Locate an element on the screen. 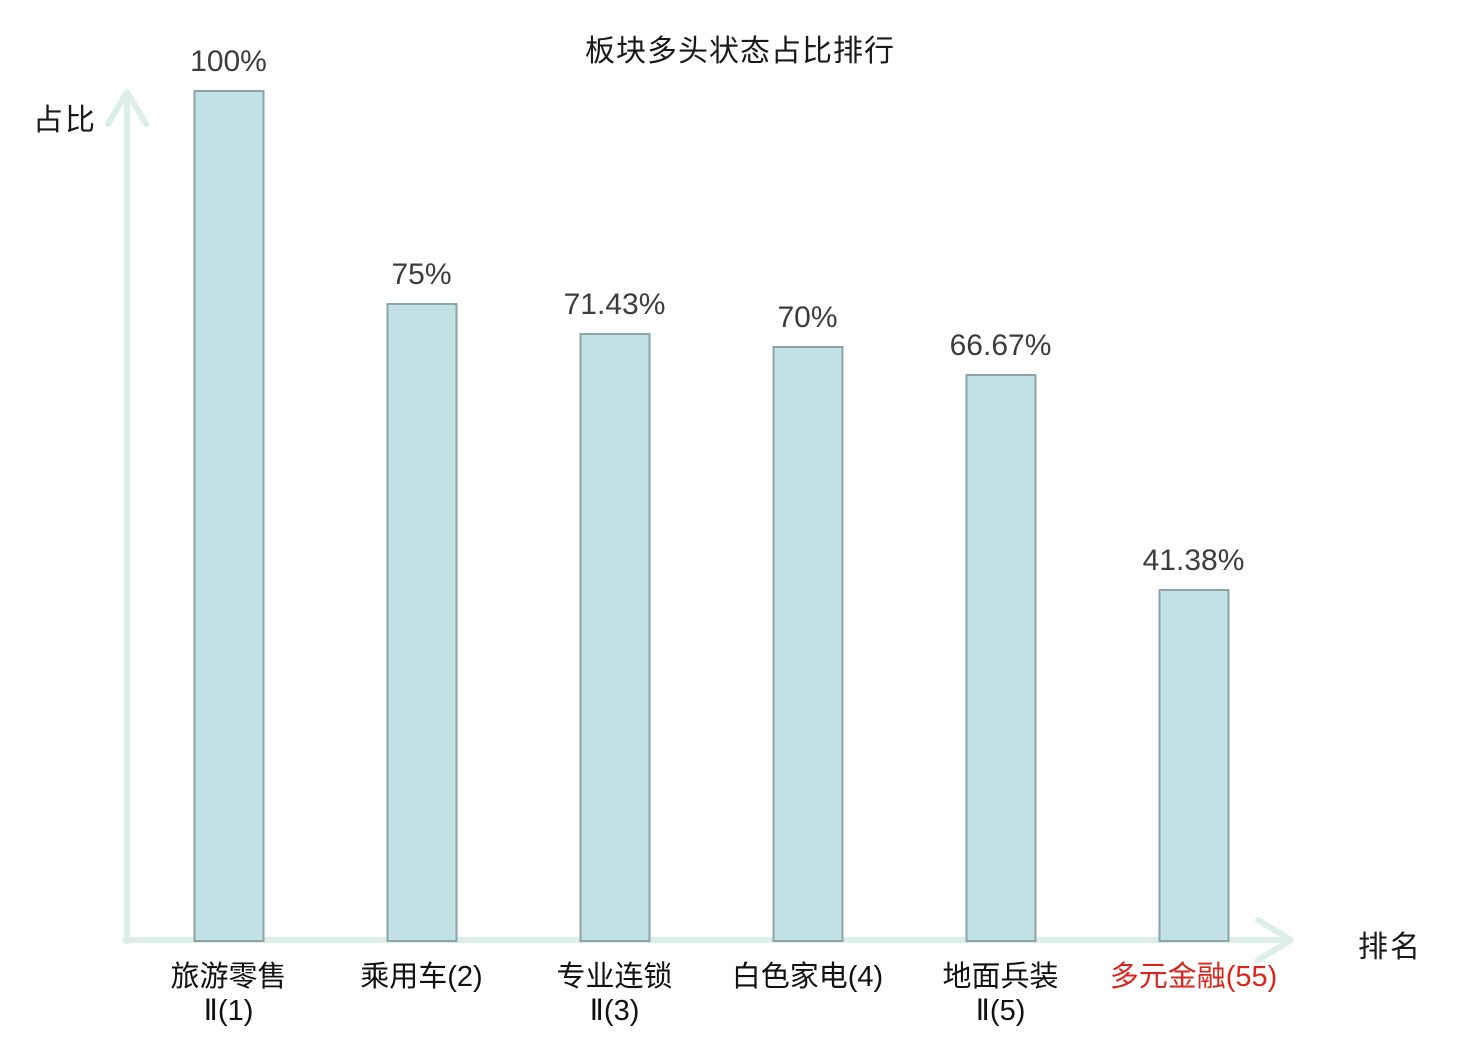 Image resolution: width=1480 pixels, height=1040 pixels. bar-column-1: 100% is located at coordinates (228, 493).